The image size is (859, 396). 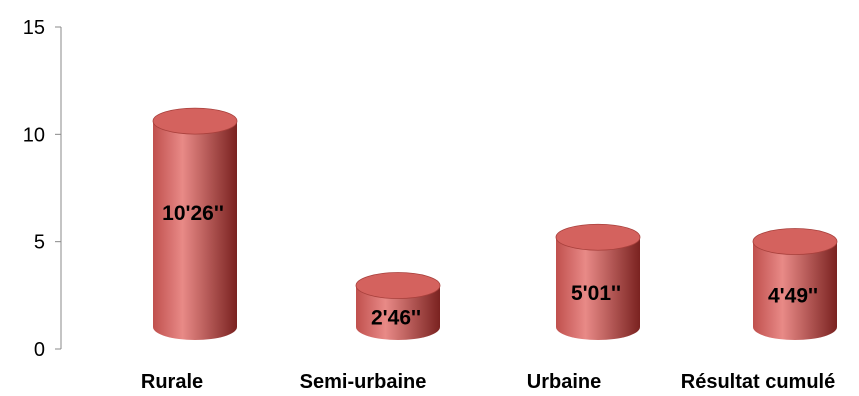 I want to click on data-label: 5'01'', so click(x=596, y=293).